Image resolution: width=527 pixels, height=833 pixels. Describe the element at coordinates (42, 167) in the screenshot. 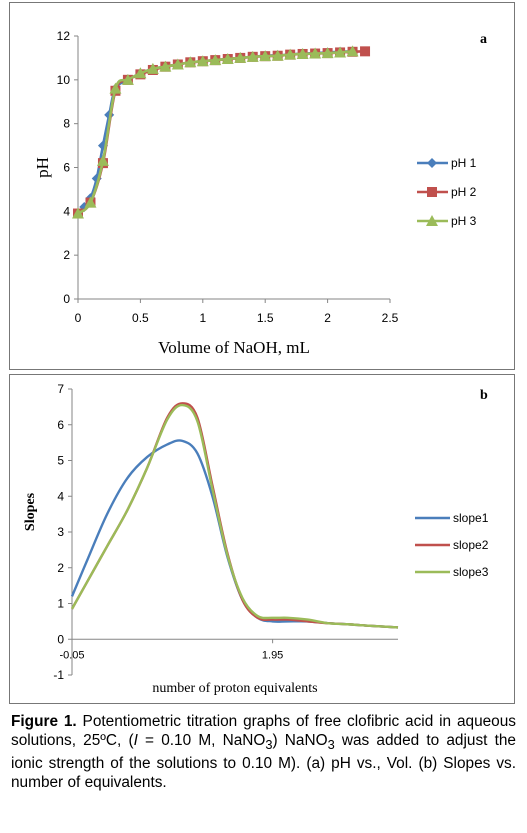

I see `y-axis-label: pH` at that location.